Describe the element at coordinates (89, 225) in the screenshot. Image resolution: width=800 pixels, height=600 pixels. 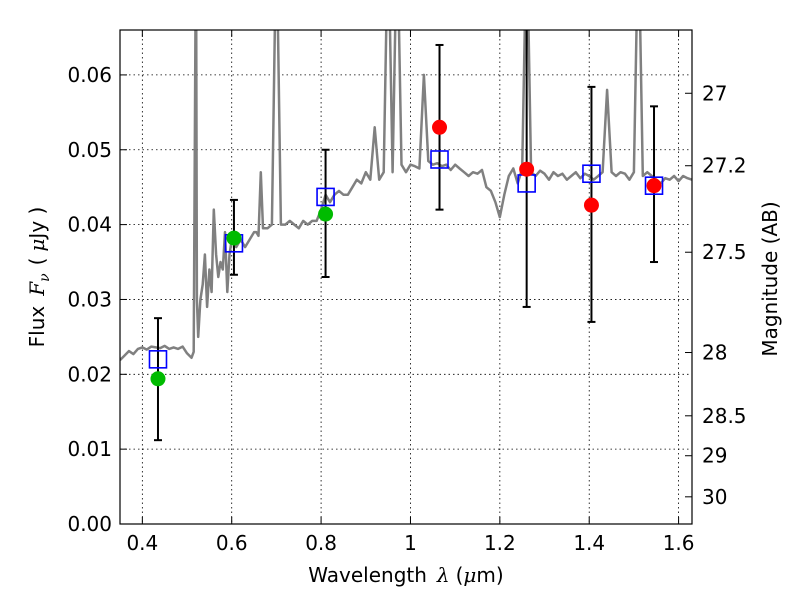
I see `y-tick-label: 0.04` at that location.